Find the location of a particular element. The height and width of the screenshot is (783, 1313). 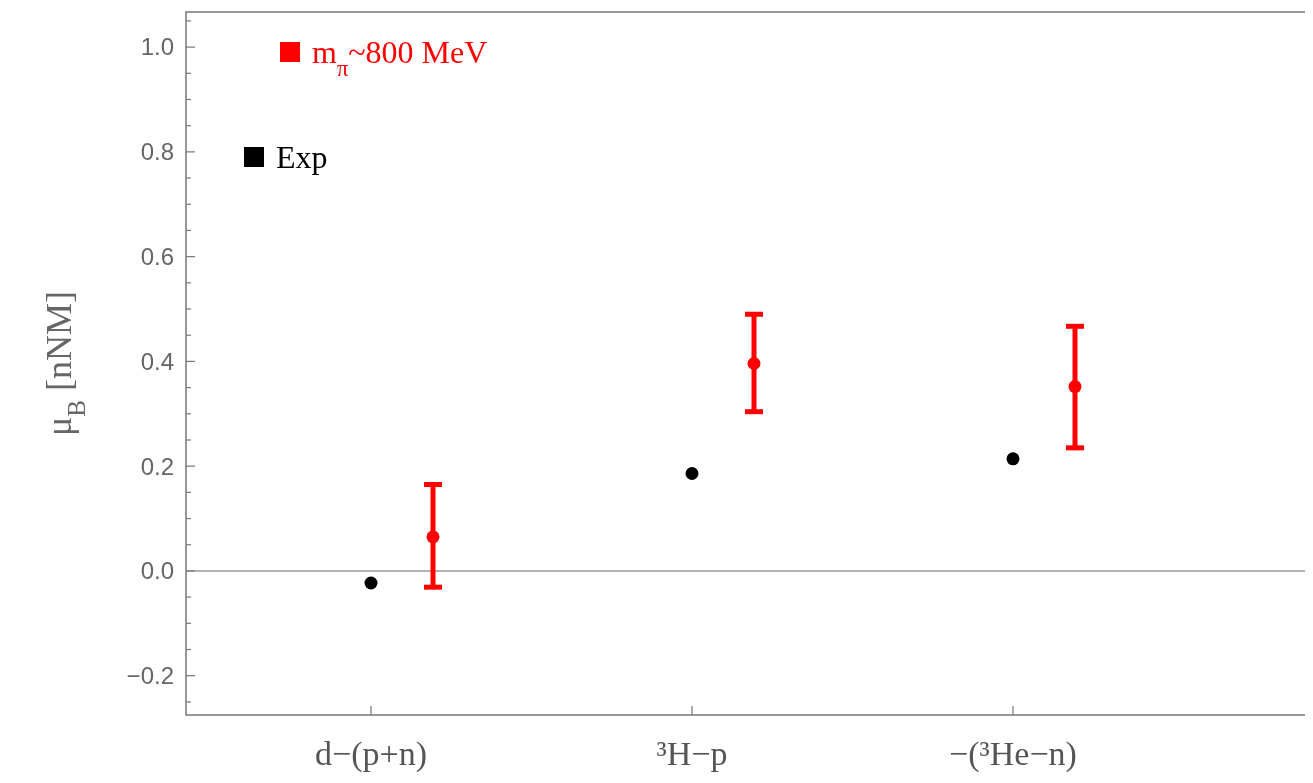

legend-label: Exp is located at coordinates (302, 157).